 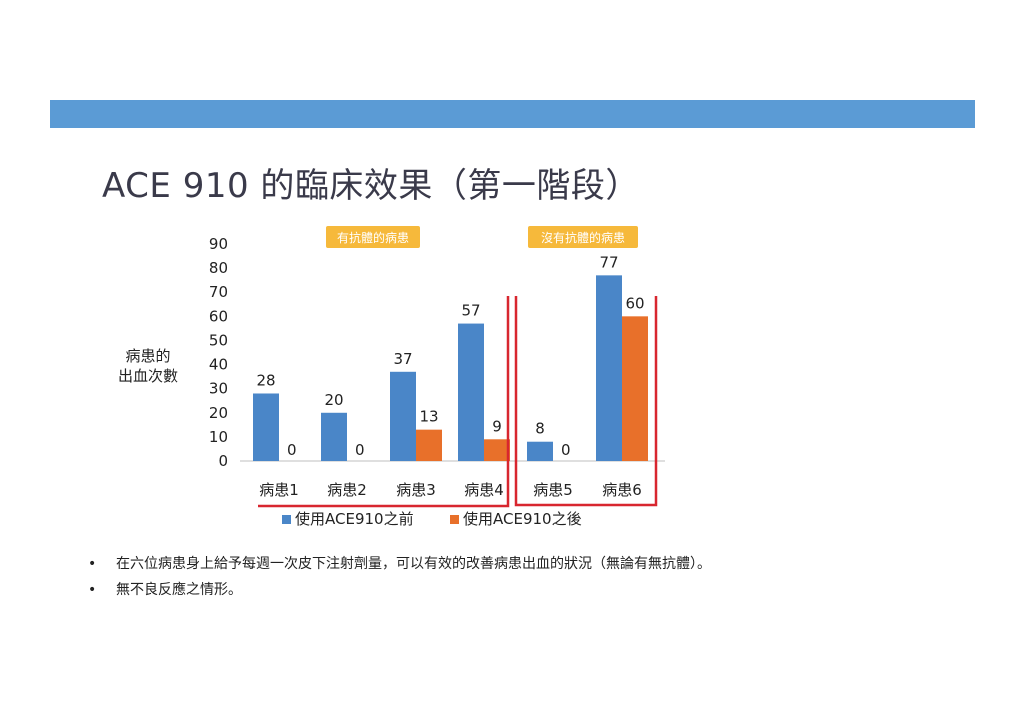 I want to click on y-axis-label-line: 病患的, so click(x=148, y=356).